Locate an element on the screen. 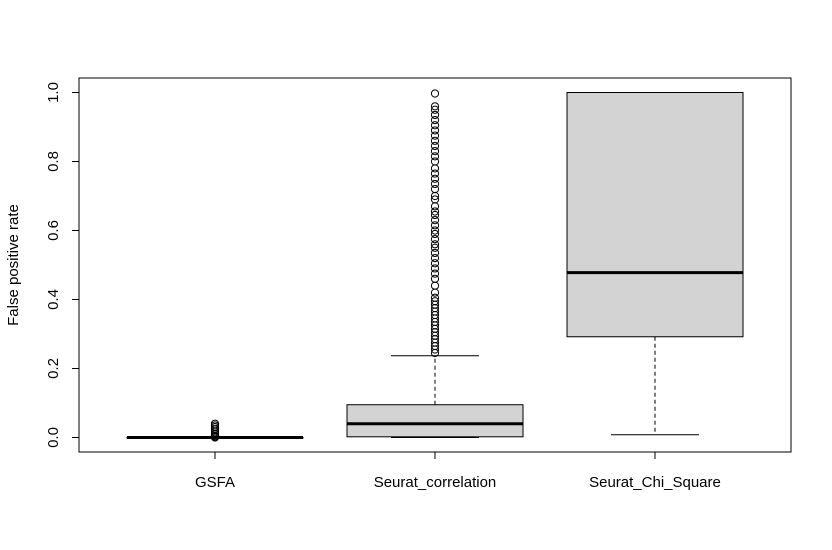 The height and width of the screenshot is (550, 832). x-category-label: Seurat_correlation is located at coordinates (435, 482).